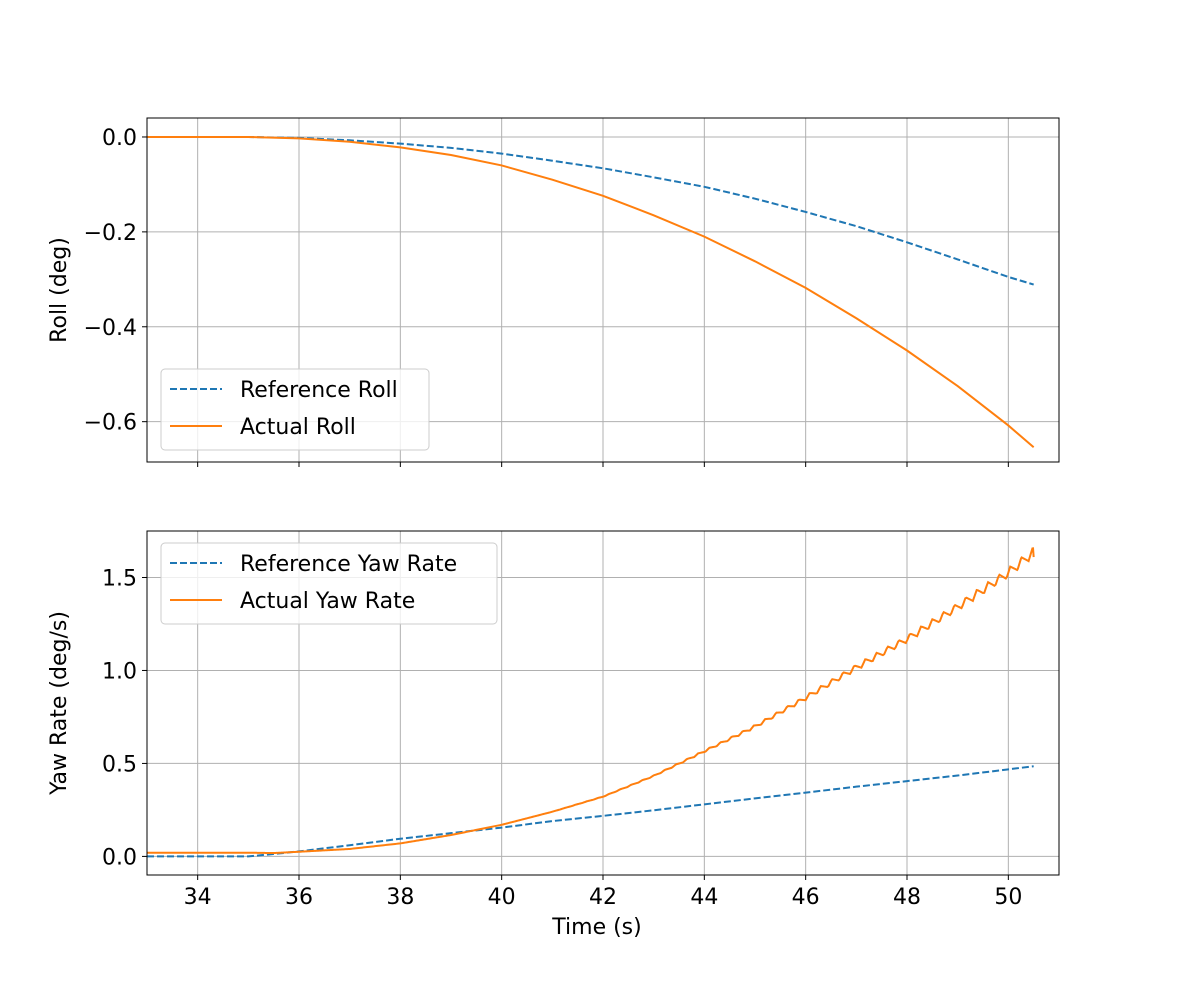  I want to click on y-axis-label: Yaw Rate (deg/s), so click(59, 703).